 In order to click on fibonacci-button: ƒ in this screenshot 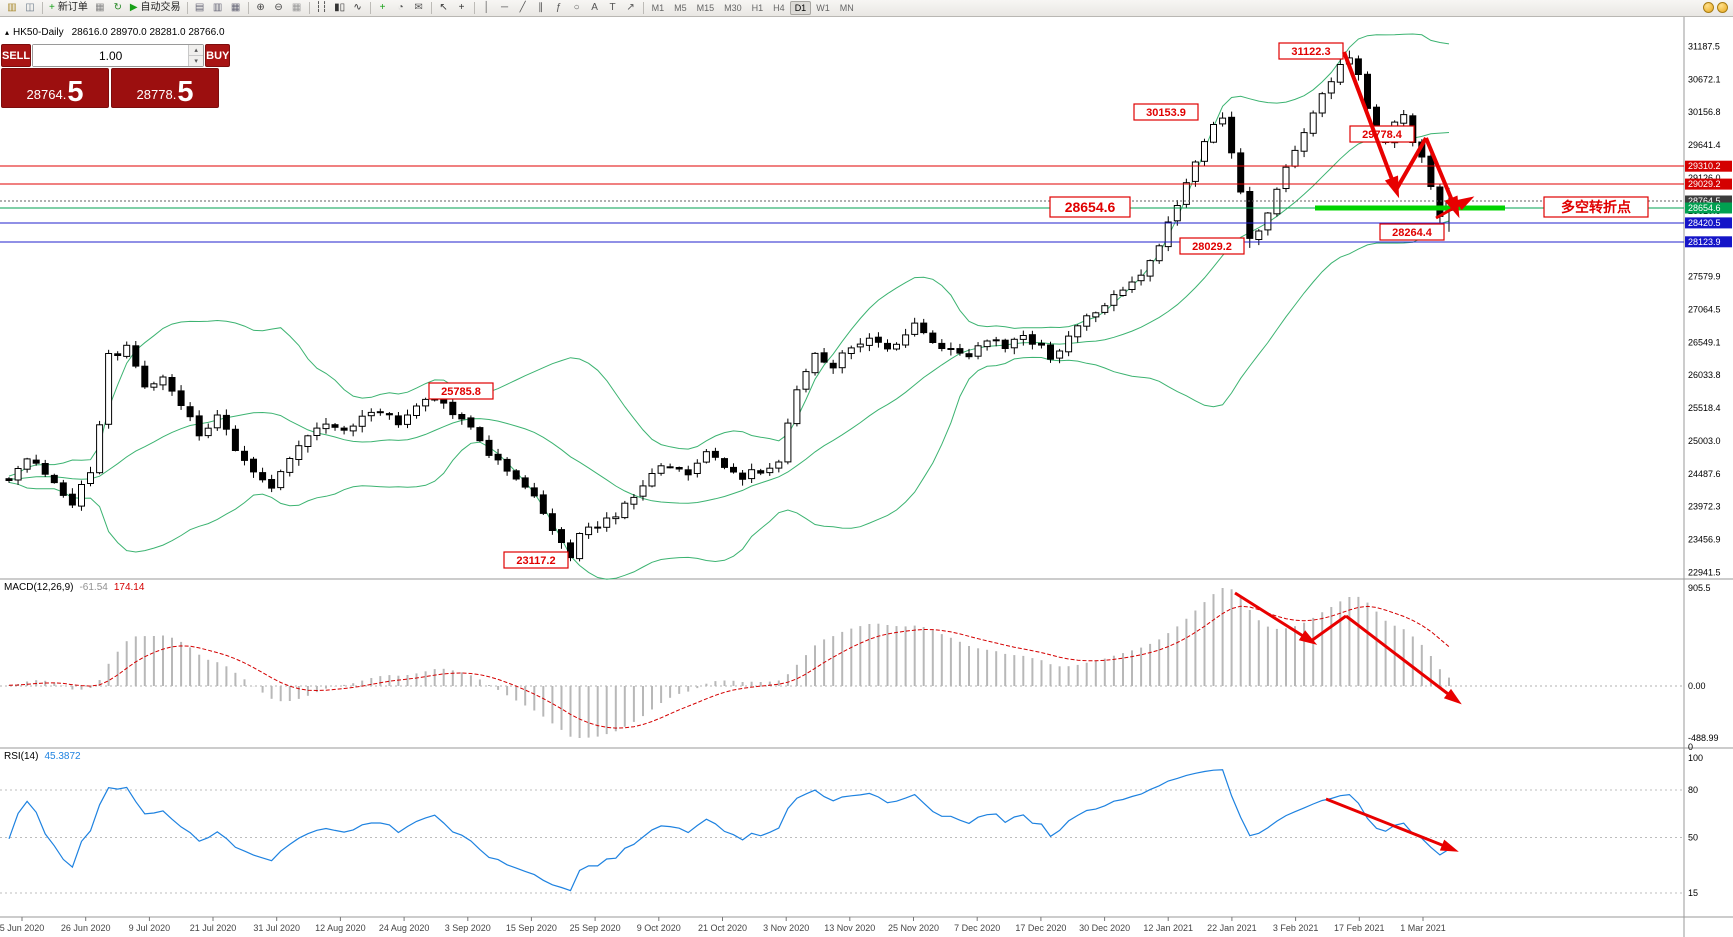, I will do `click(559, 8)`.